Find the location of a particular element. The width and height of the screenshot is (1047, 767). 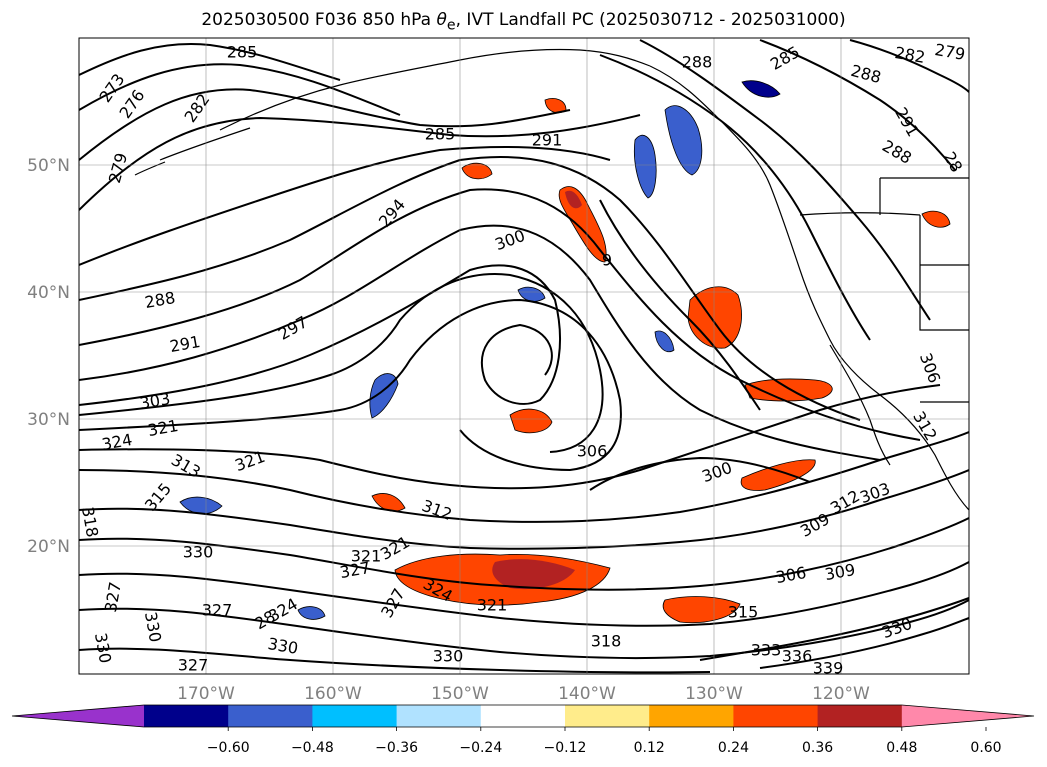

ivt-shade-negative-offshore is located at coordinates (645, 166).